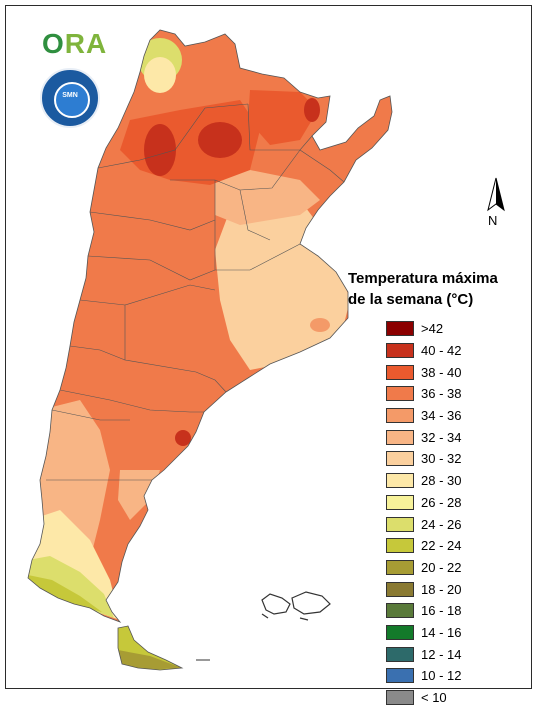  I want to click on legend-item: 10 - 12, so click(423, 676).